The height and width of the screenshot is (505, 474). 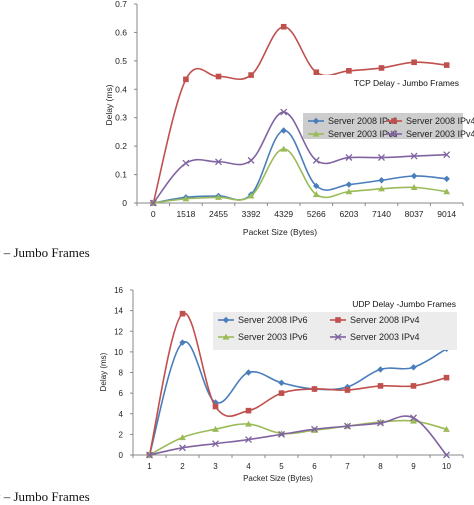 What do you see at coordinates (118, 290) in the screenshot?
I see `y-tick-label: 16` at bounding box center [118, 290].